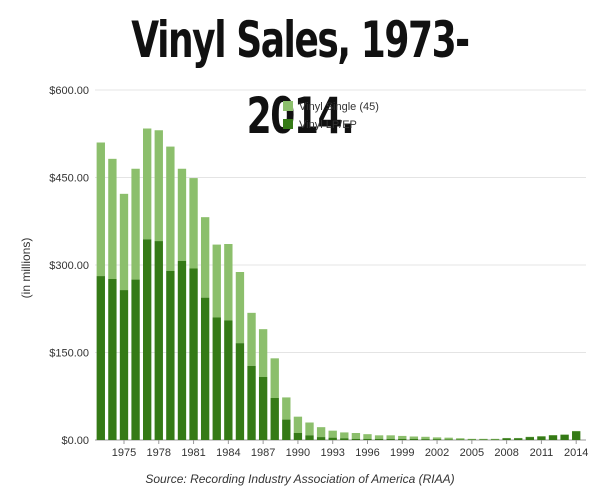  Describe the element at coordinates (263, 453) in the screenshot. I see `x-tick-label: 1987` at that location.